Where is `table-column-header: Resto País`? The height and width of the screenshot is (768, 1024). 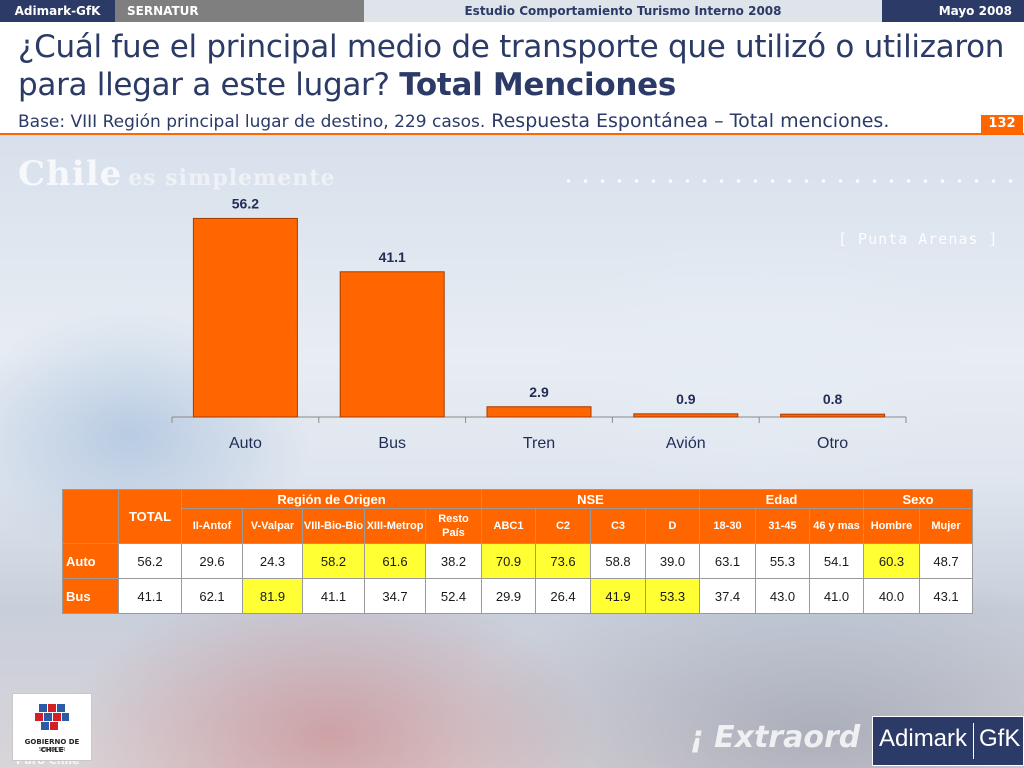 table-column-header: Resto País is located at coordinates (453, 526).